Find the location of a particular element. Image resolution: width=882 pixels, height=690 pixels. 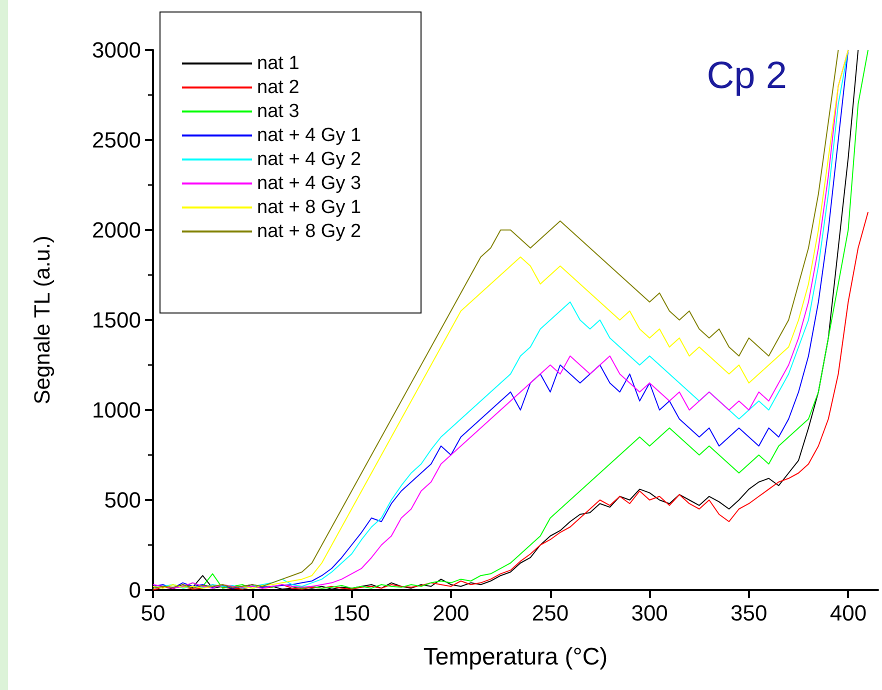

legend-label: nat + 8 Gy 2 is located at coordinates (309, 231).